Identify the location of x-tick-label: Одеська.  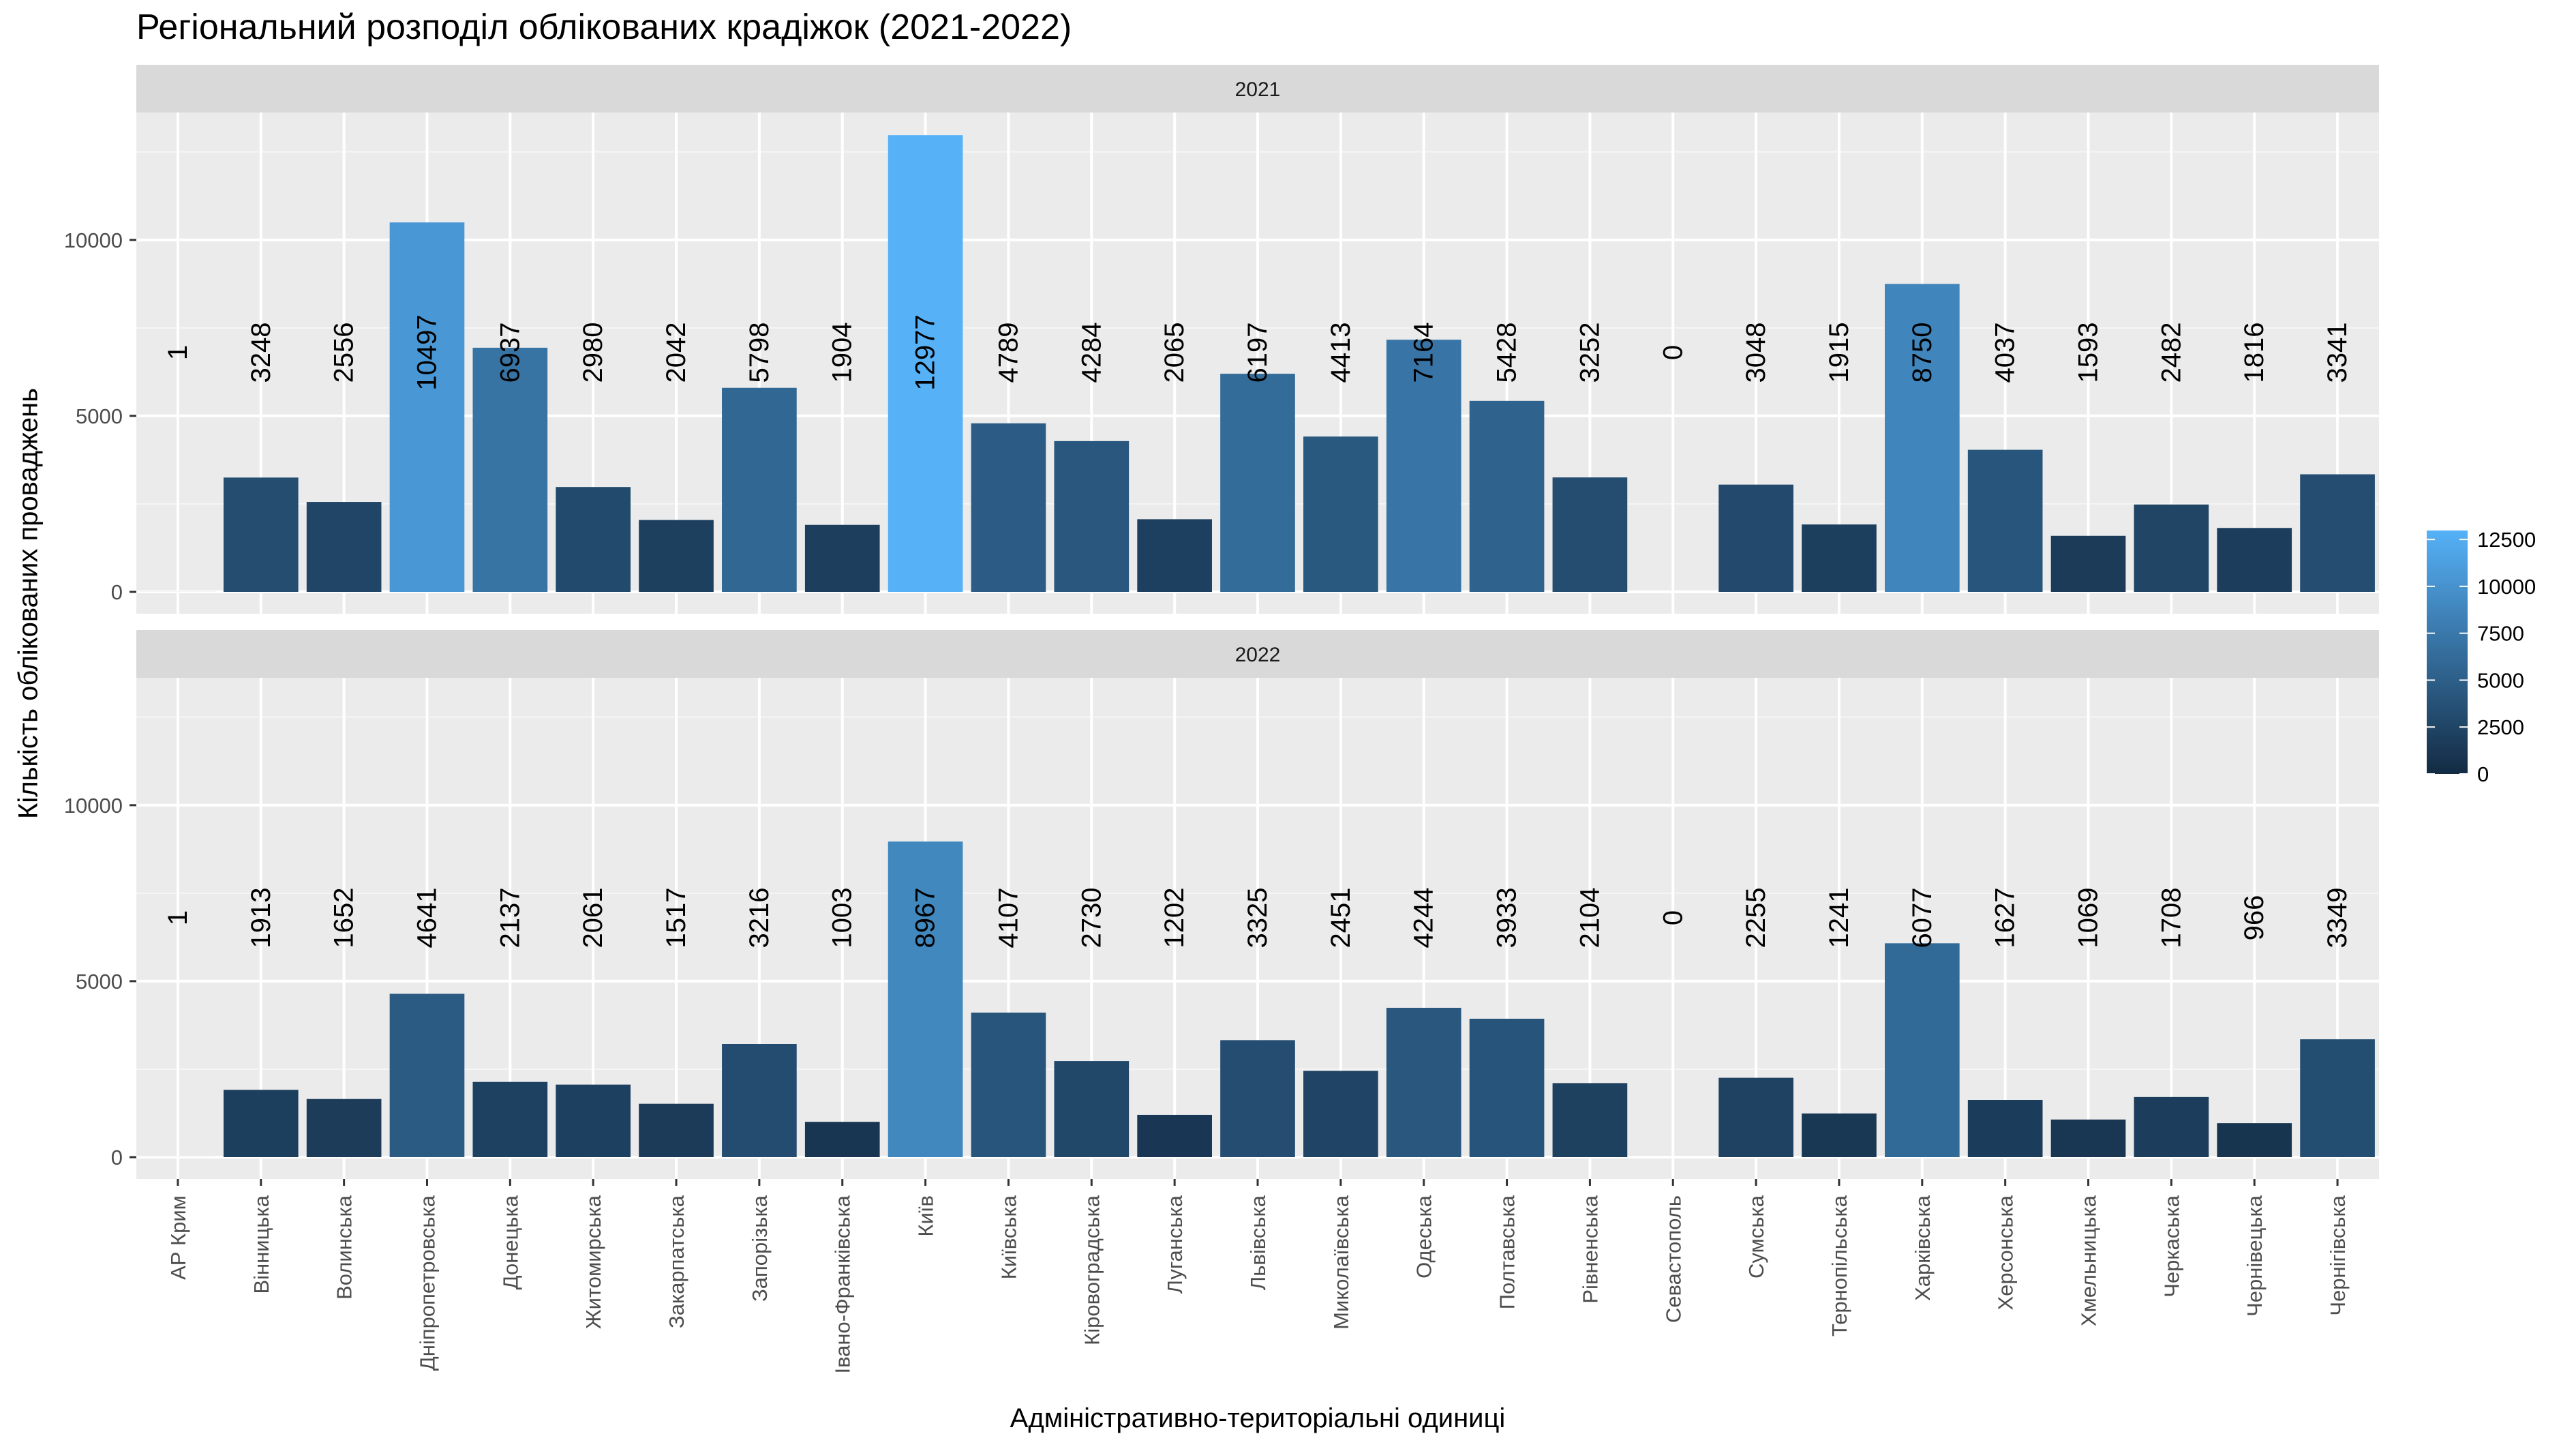
(1424, 1237).